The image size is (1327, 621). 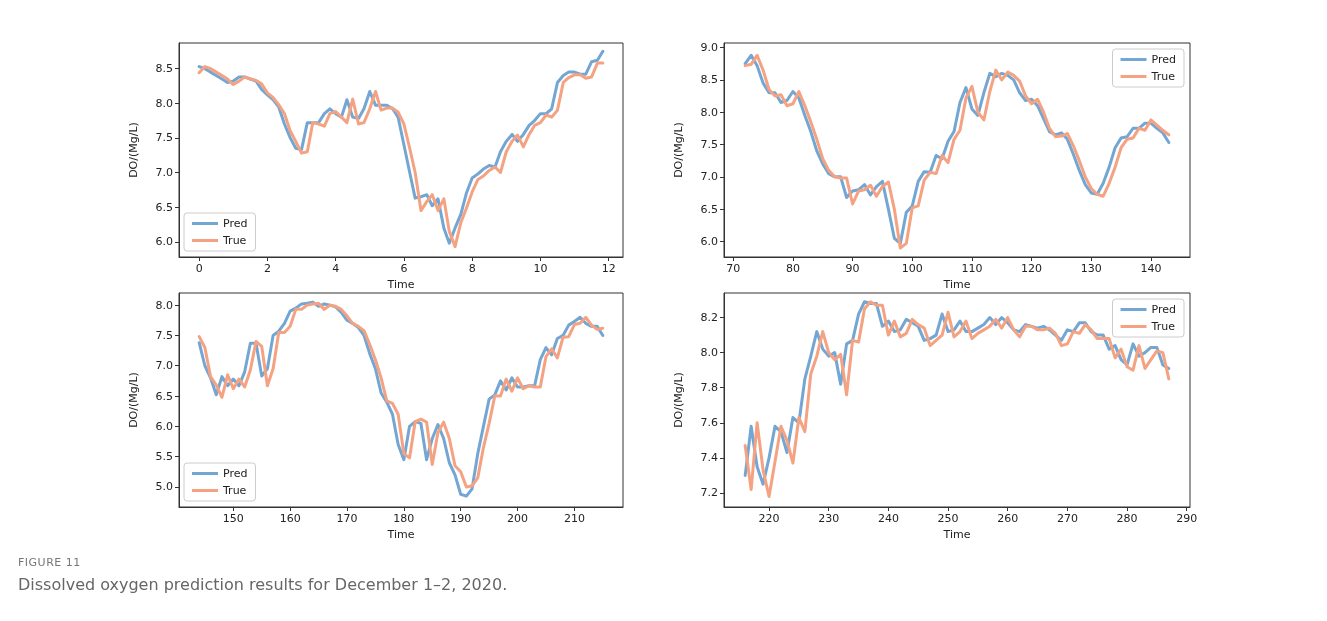 What do you see at coordinates (948, 518) in the screenshot?
I see `x-tick-label: 250` at bounding box center [948, 518].